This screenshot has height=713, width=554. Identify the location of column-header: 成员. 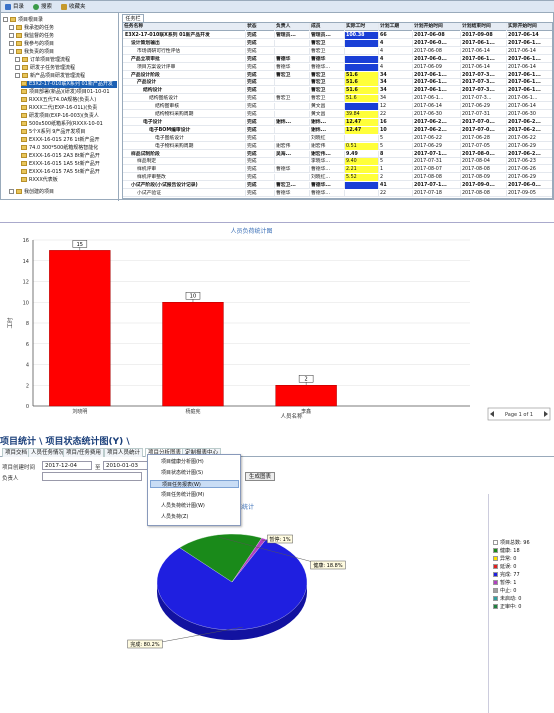
(327, 27).